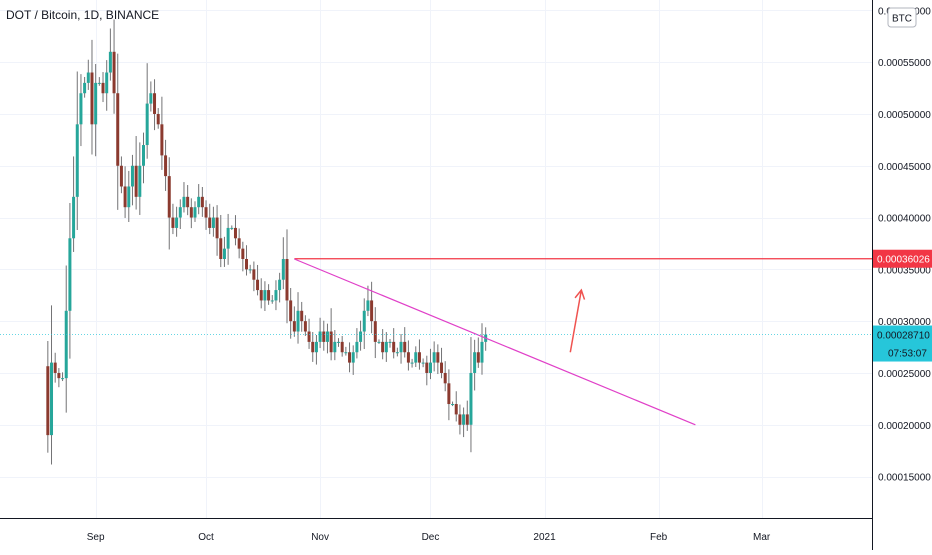  Describe the element at coordinates (659, 537) in the screenshot. I see `time-tick-label: Feb` at that location.